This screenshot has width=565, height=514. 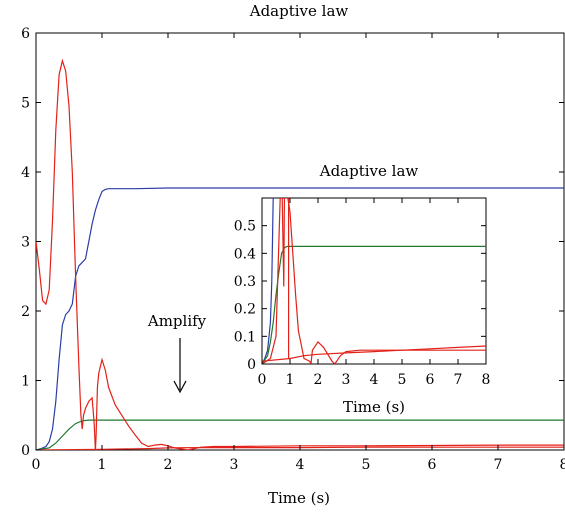 What do you see at coordinates (251, 365) in the screenshot?
I see `inset-y-tick-label: 0` at bounding box center [251, 365].